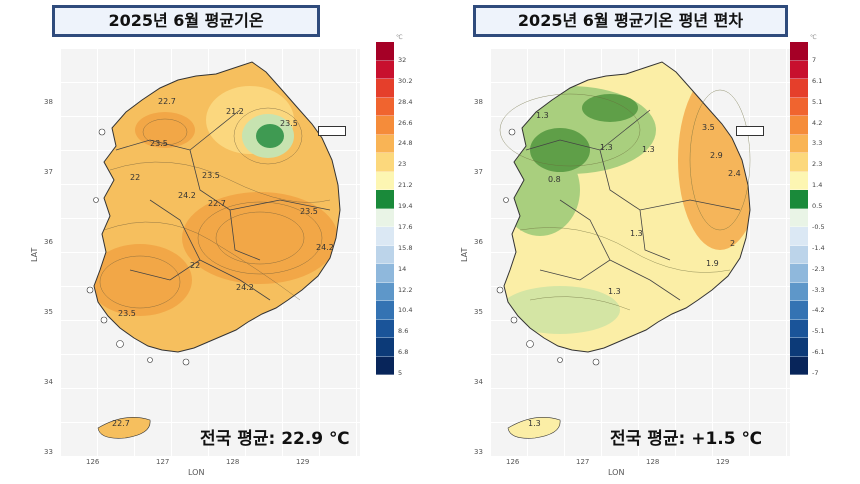 This screenshot has width=860, height=484. I want to click on legend-tick-label: 17.6, so click(405, 226).